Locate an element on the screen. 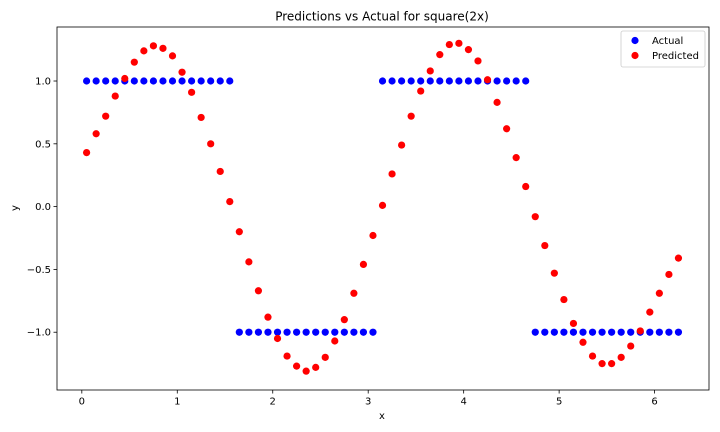 This screenshot has width=720, height=432. y-tick-label-1: −0.5 is located at coordinates (39, 270).